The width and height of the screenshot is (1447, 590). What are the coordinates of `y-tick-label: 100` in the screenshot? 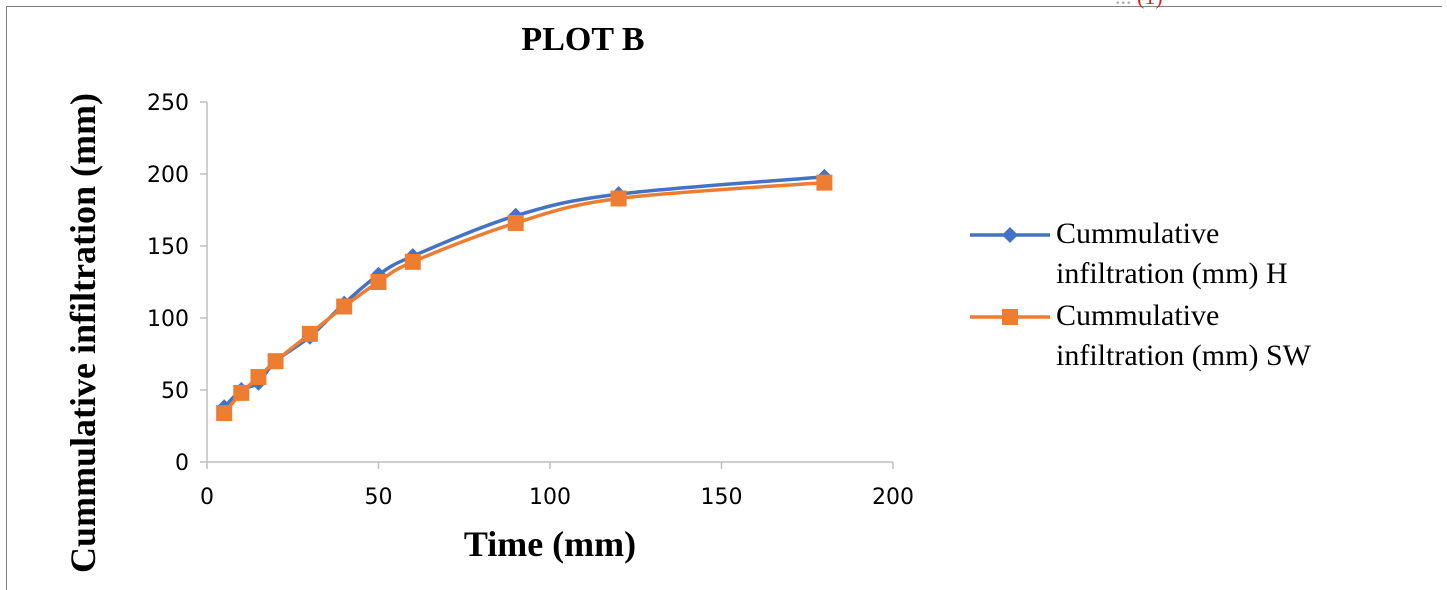 It's located at (168, 319).